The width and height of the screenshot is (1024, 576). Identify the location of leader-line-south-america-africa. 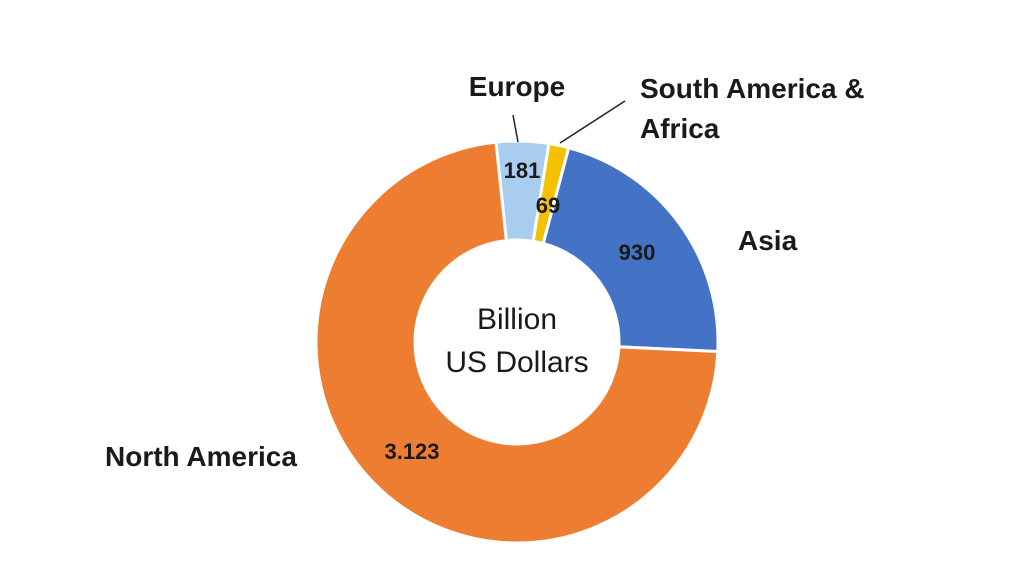
(592, 122).